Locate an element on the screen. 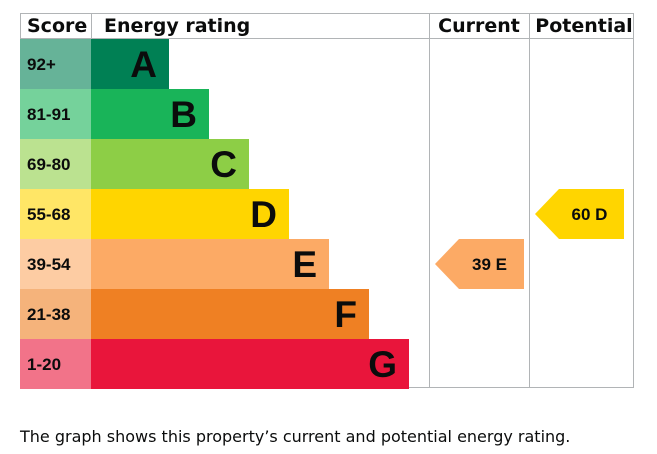  band-g: 1-20 G is located at coordinates (214, 364).